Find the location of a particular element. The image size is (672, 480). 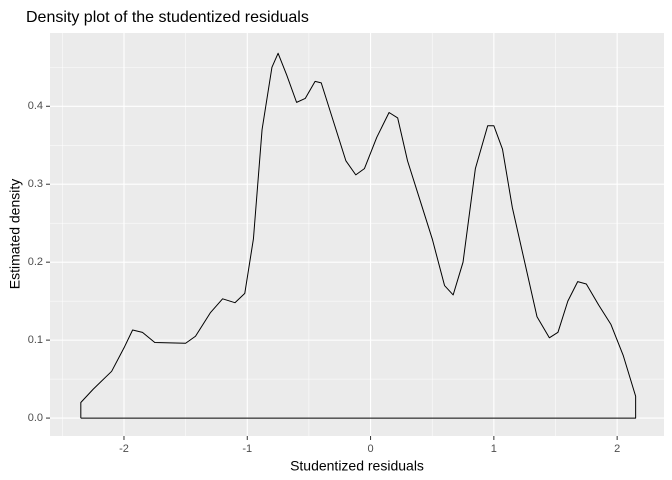

y-tick-label: 0.1 is located at coordinates (35, 340).